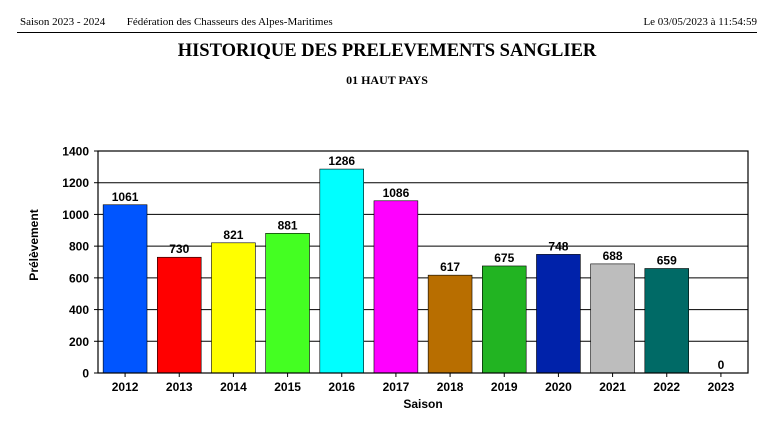  What do you see at coordinates (558, 387) in the screenshot?
I see `x-tick-label-2020: 2020` at bounding box center [558, 387].